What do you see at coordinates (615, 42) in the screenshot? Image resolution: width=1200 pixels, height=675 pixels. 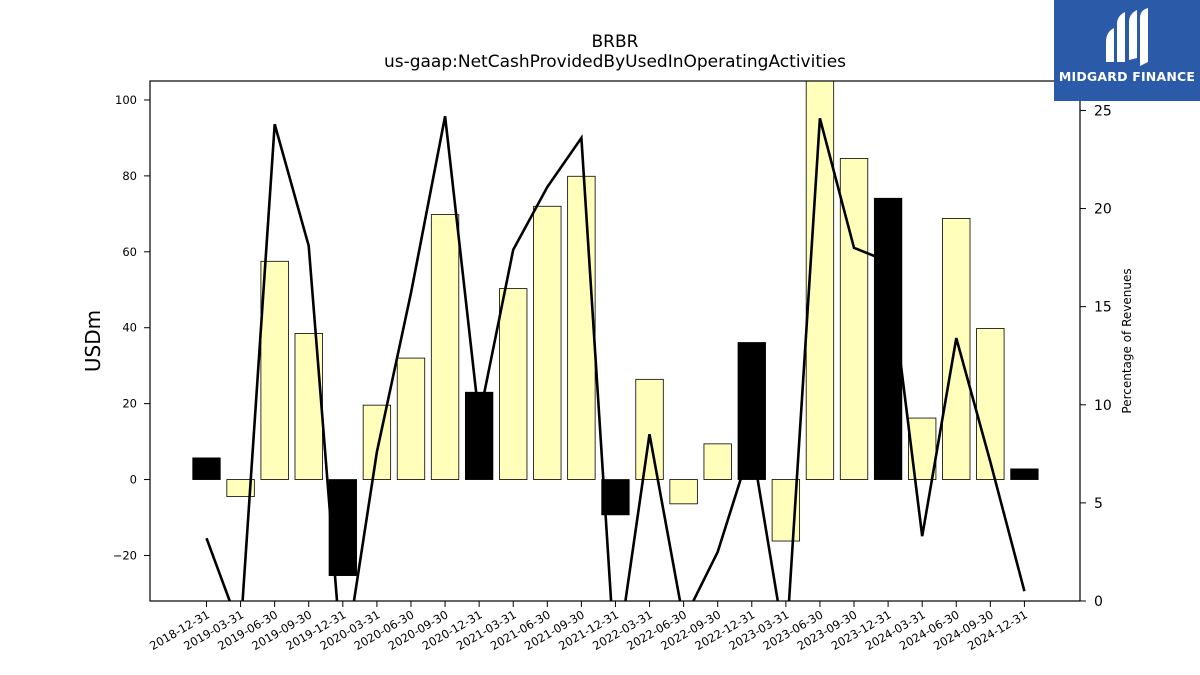 I see `chart-title: BRBR` at bounding box center [615, 42].